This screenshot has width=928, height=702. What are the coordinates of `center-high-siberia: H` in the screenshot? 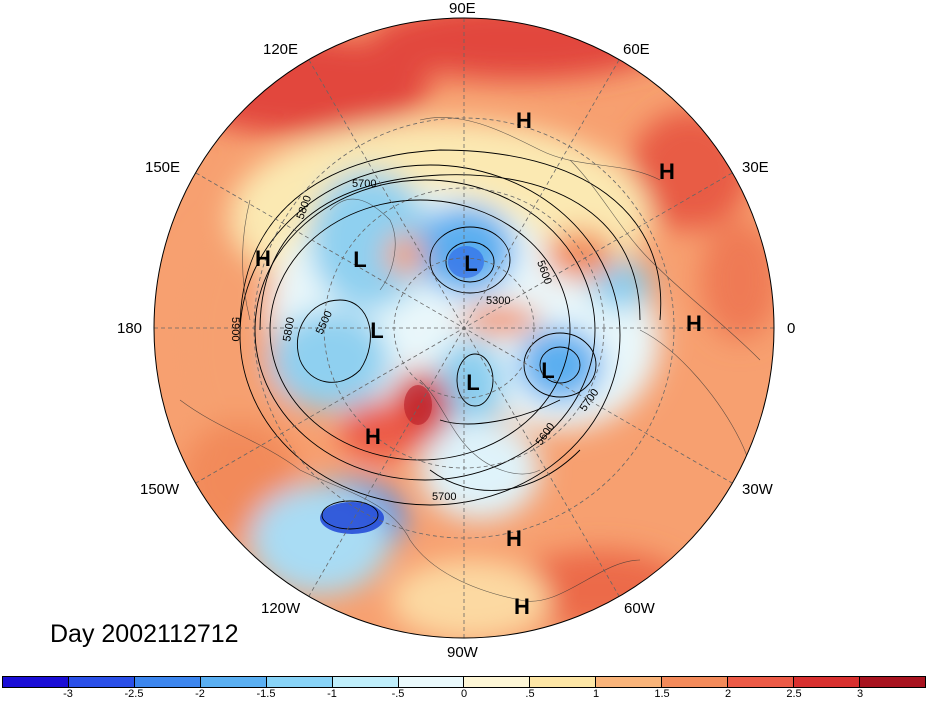 It's located at (524, 120).